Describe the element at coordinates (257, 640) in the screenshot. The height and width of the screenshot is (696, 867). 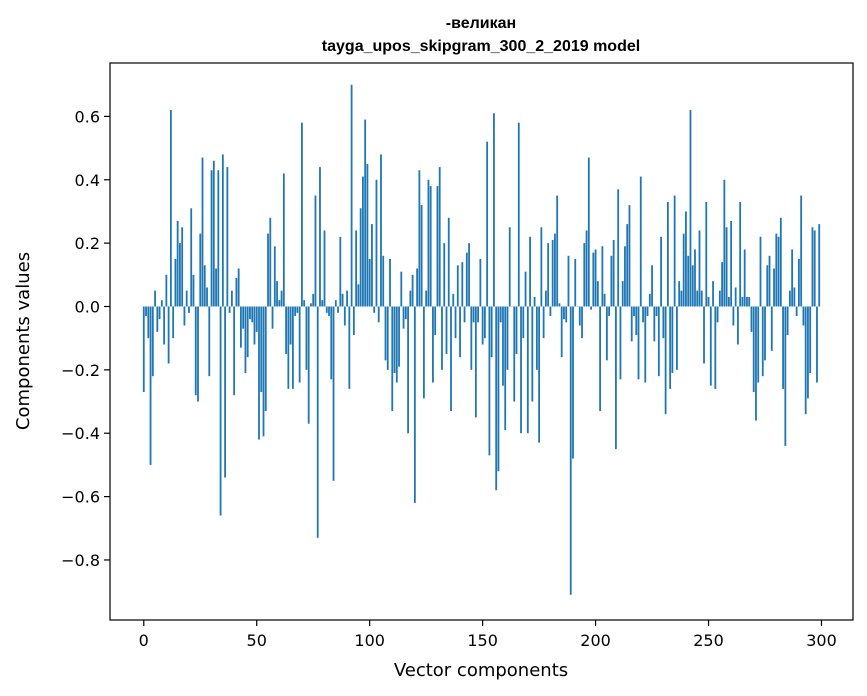
I see `x-tick-label: 50` at that location.